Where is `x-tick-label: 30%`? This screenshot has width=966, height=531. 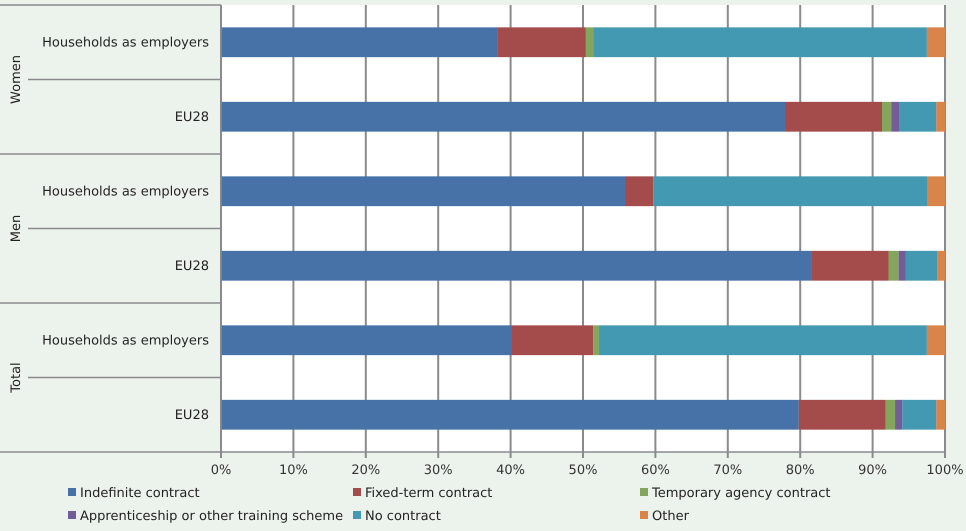
x-tick-label: 30% is located at coordinates (438, 470).